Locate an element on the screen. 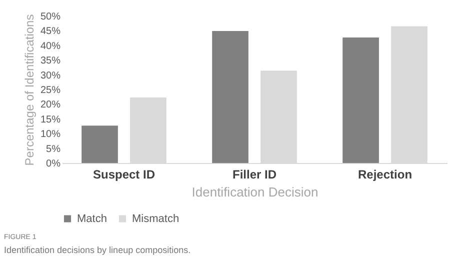 The width and height of the screenshot is (474, 260). y-tick-label: 45% is located at coordinates (50, 32).